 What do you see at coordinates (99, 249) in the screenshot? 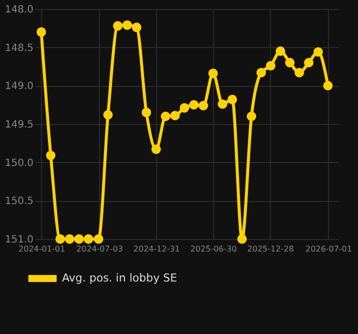
I see `x-tick-label: 2024-07-03` at bounding box center [99, 249].